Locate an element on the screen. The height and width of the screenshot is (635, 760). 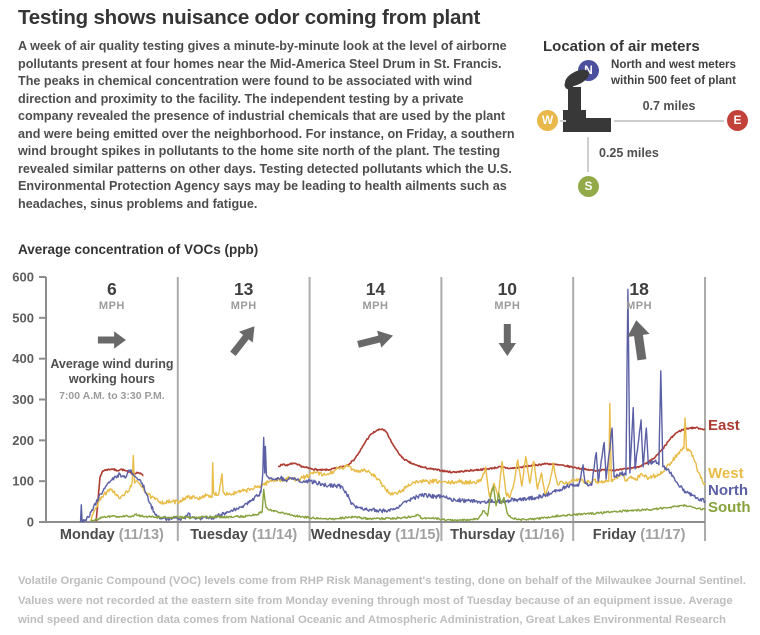
meters-note-line1: North and west meters is located at coordinates (673, 64).